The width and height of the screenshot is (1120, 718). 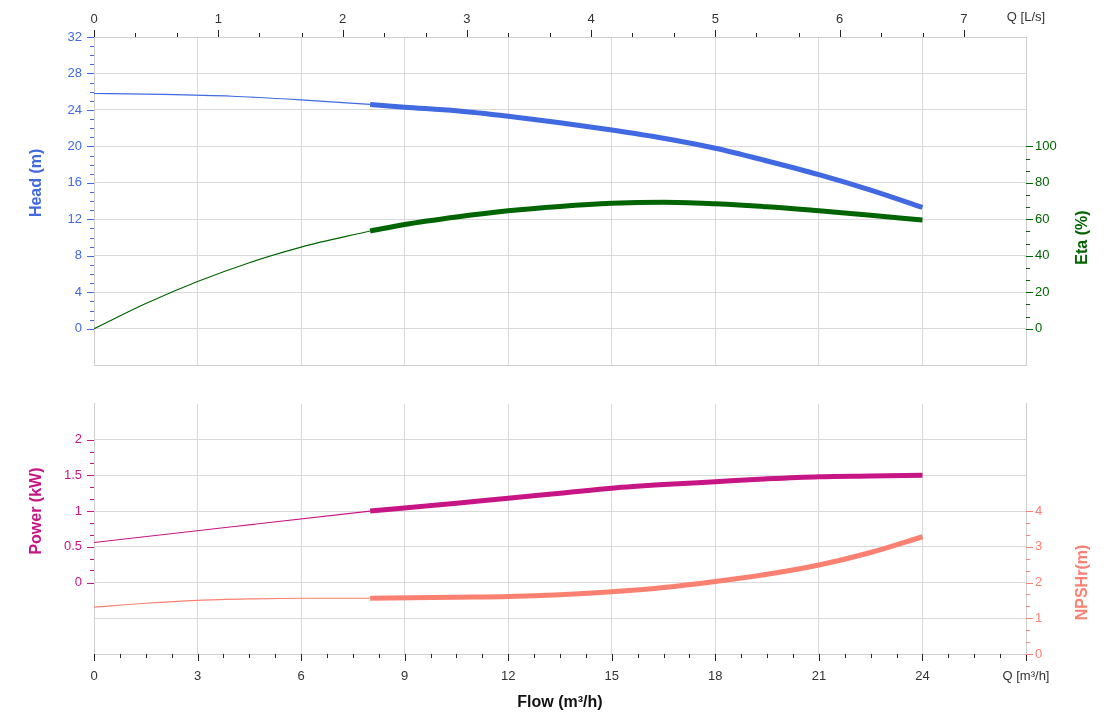 What do you see at coordinates (74, 182) in the screenshot?
I see `y-tick-label: 16` at bounding box center [74, 182].